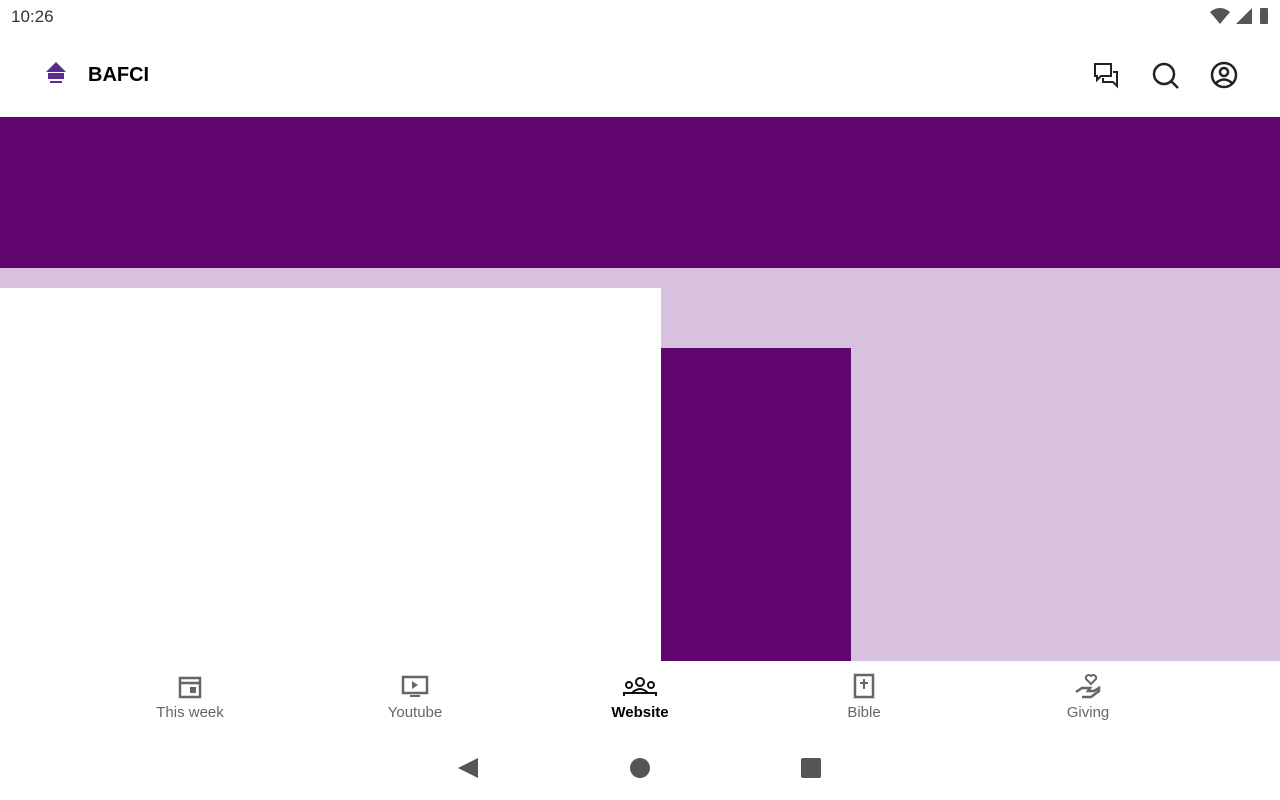 Image resolution: width=1280 pixels, height=800 pixels. I want to click on nav-website: Website, so click(640, 696).